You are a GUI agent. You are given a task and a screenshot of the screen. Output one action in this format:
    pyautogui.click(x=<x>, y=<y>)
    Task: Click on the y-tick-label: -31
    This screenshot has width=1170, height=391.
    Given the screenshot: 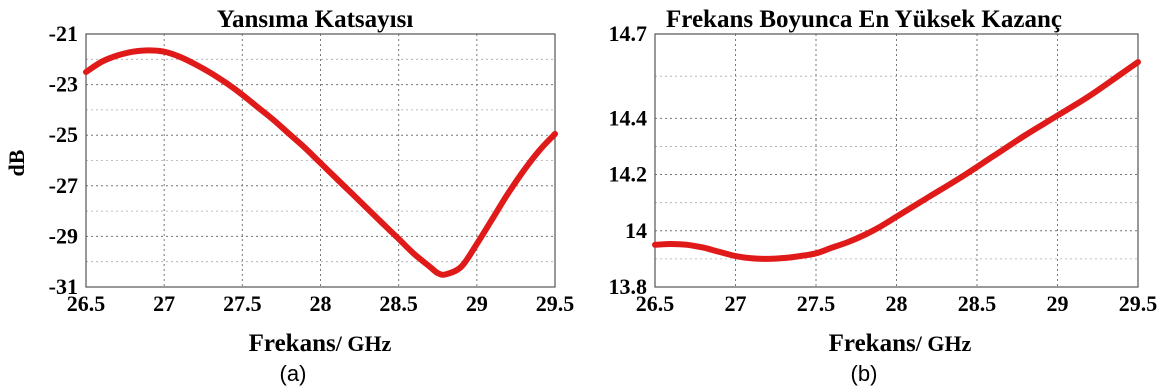 What is the action you would take?
    pyautogui.click(x=63, y=286)
    